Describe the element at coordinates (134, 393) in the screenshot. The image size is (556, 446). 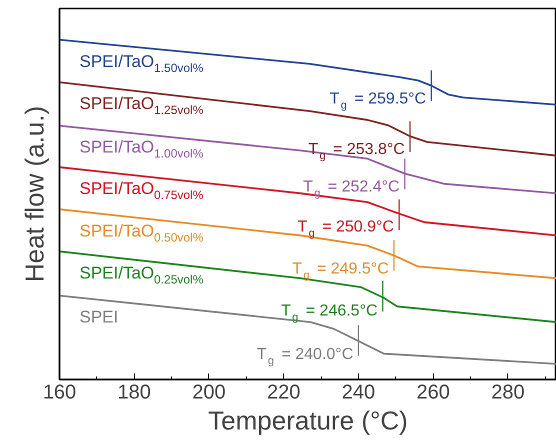
I see `x-tick-label: 180` at that location.